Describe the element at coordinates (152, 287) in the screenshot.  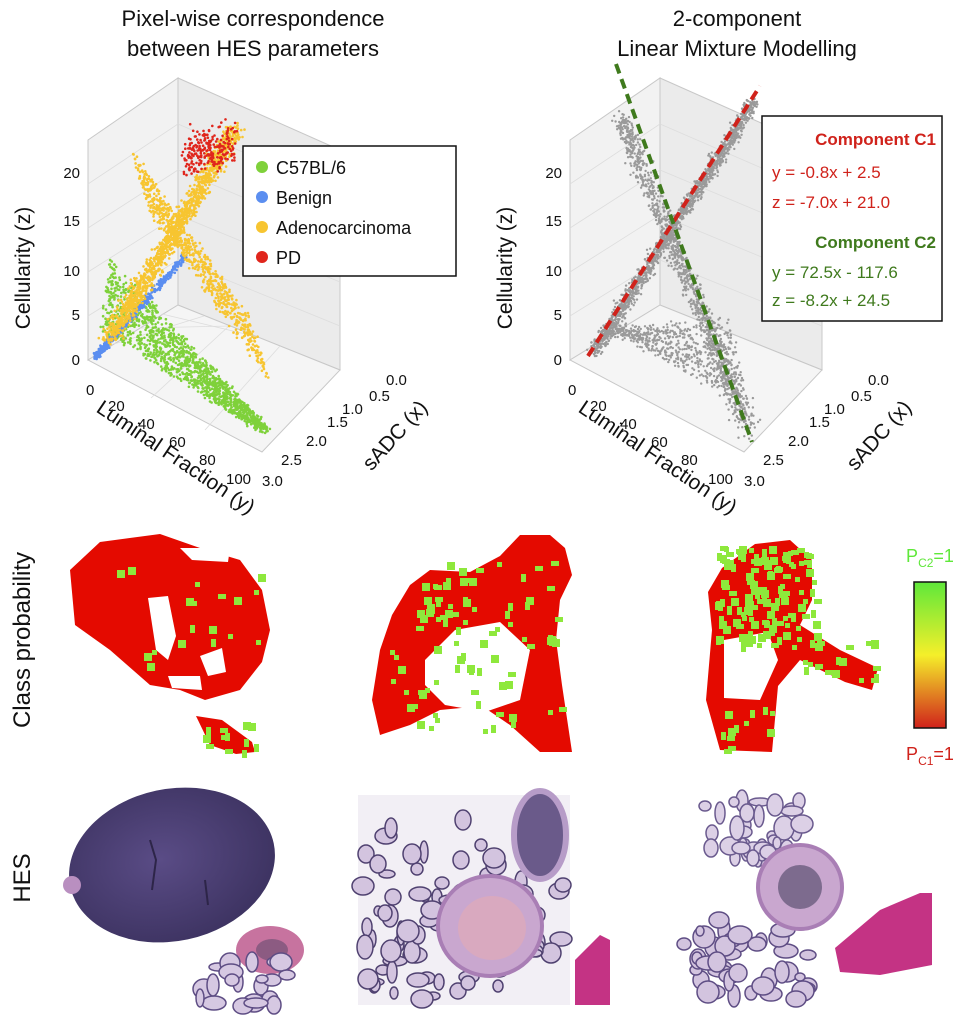
I see `point-benign` at that location.